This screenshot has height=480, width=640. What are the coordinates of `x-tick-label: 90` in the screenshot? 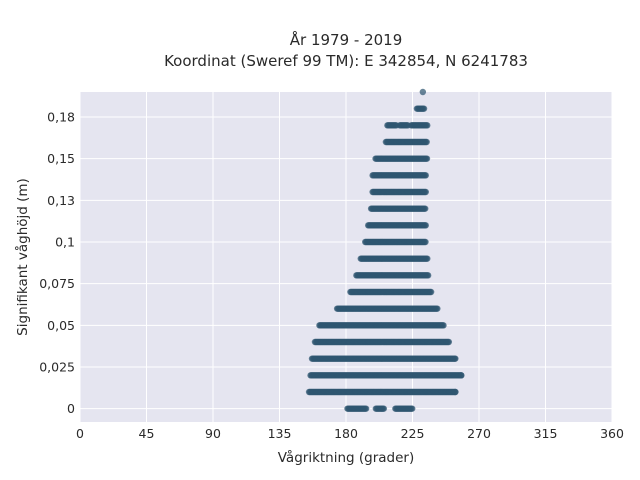 It's located at (213, 433).